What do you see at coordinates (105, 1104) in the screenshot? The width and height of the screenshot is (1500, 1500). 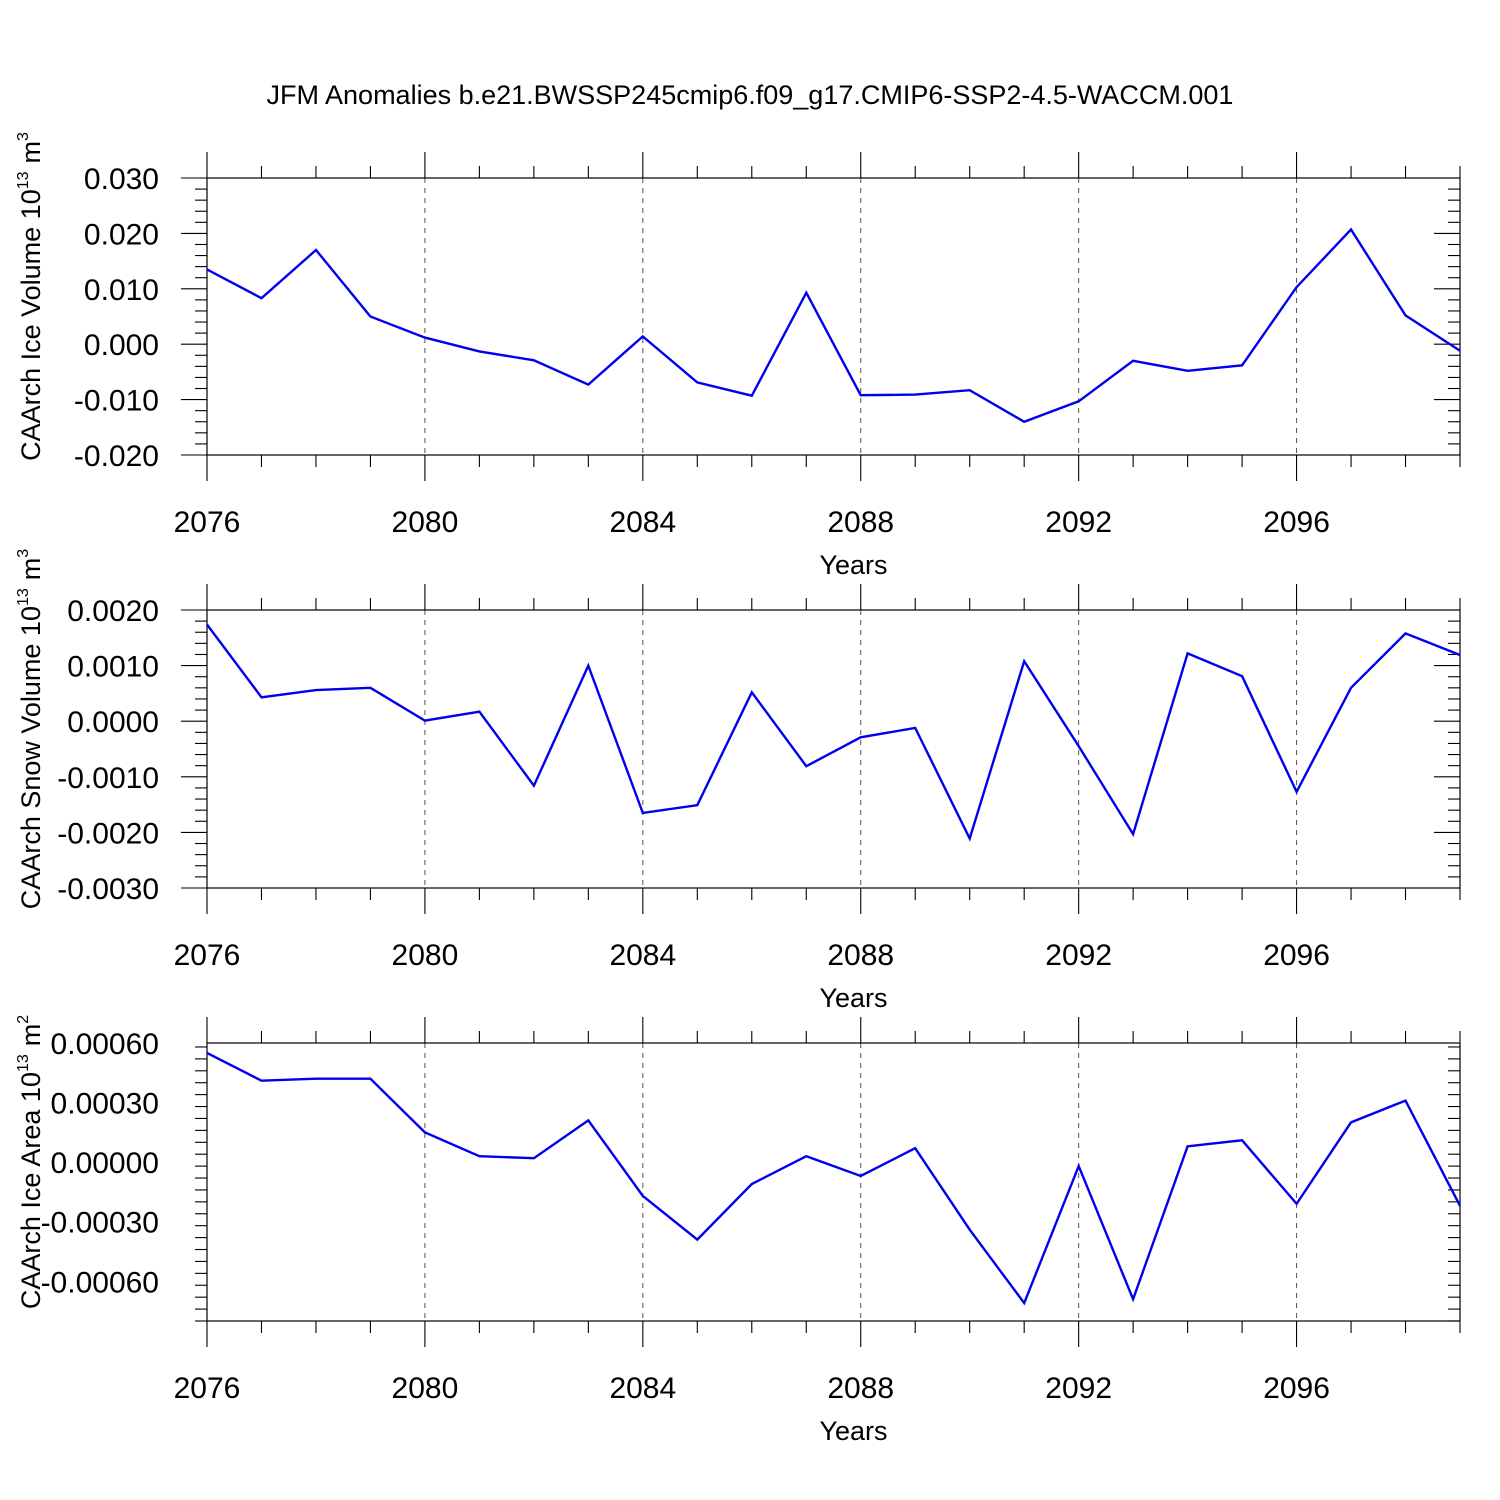 I see `y-tick-label: 0.00030` at bounding box center [105, 1104].